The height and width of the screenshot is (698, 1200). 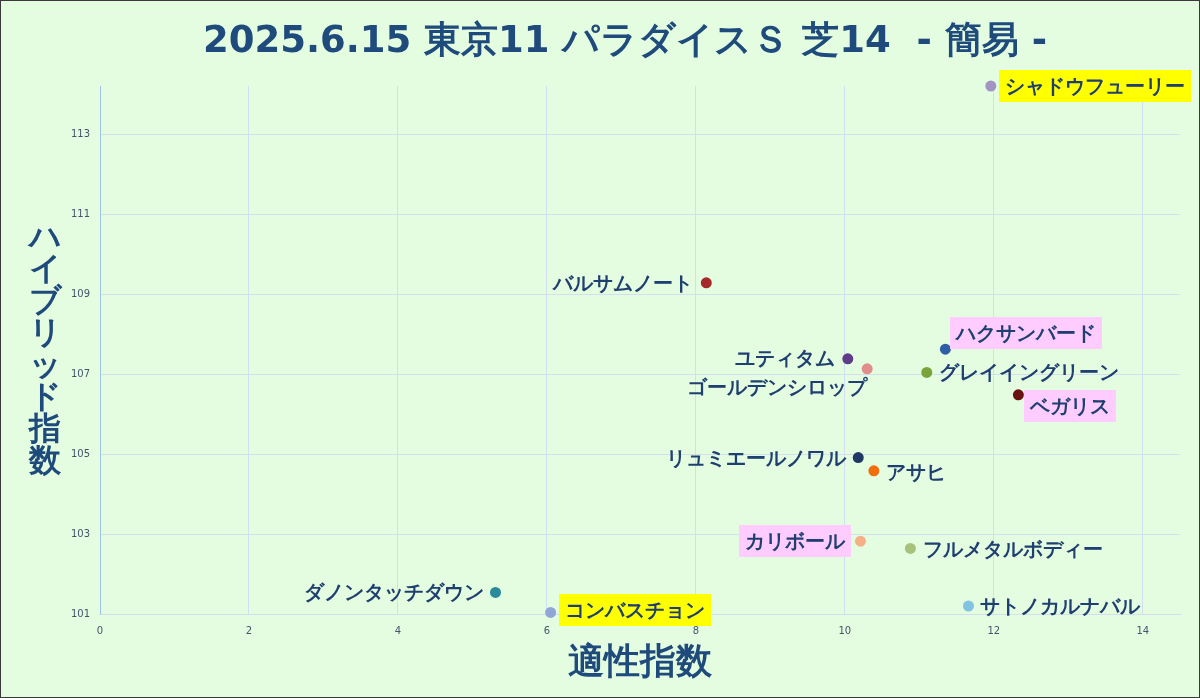 I want to click on x-axis-title: 適性指数, so click(x=640, y=661).